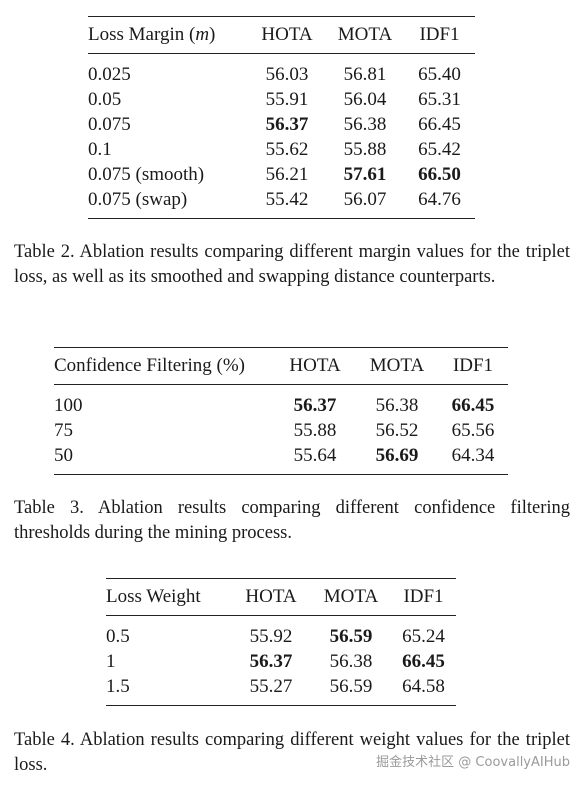  Describe the element at coordinates (439, 174) in the screenshot. I see `cell-idf1-best: 66.50` at that location.